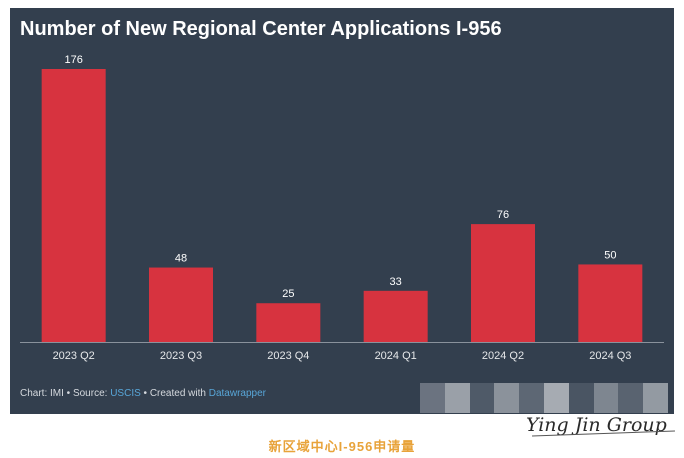 Image resolution: width=684 pixels, height=458 pixels. What do you see at coordinates (181, 356) in the screenshot?
I see `x-tick-label-1: 2023 Q3` at bounding box center [181, 356].